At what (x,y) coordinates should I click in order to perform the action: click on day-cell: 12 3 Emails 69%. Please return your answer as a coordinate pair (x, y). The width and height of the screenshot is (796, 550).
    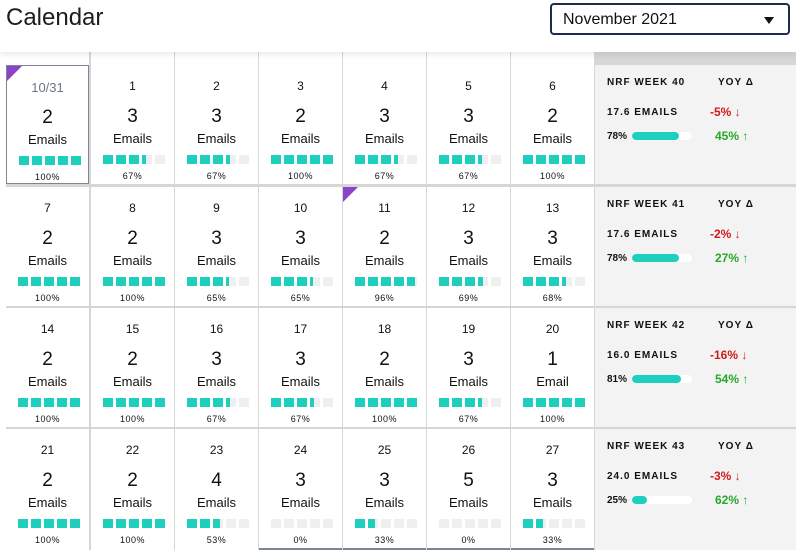
    Looking at the image, I should click on (468, 246).